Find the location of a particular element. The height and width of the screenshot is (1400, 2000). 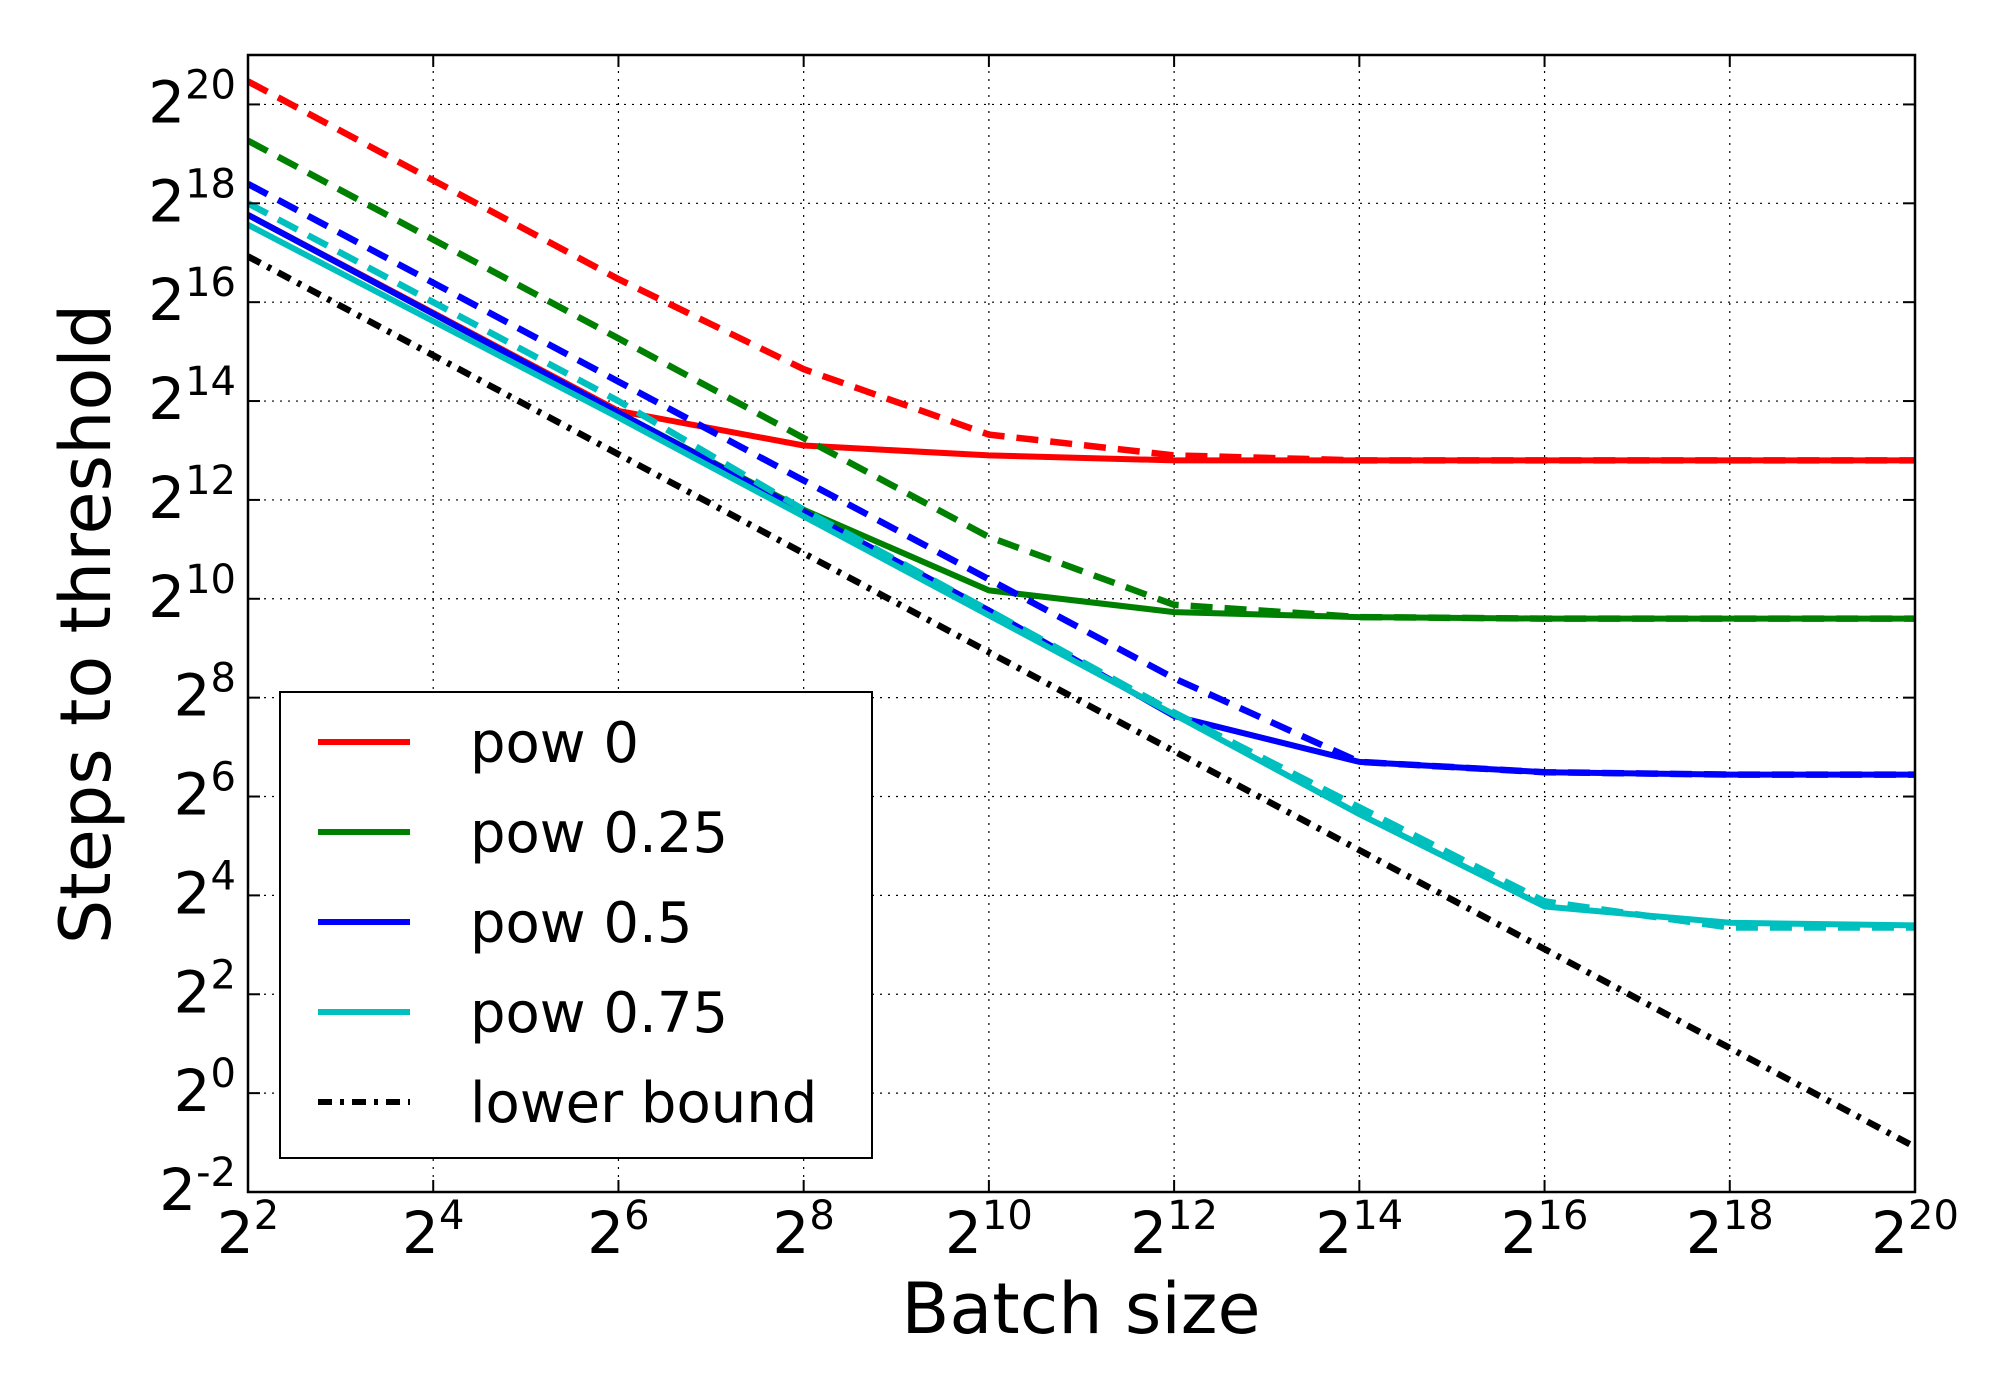

y-tick-label: 220 is located at coordinates (192, 99).